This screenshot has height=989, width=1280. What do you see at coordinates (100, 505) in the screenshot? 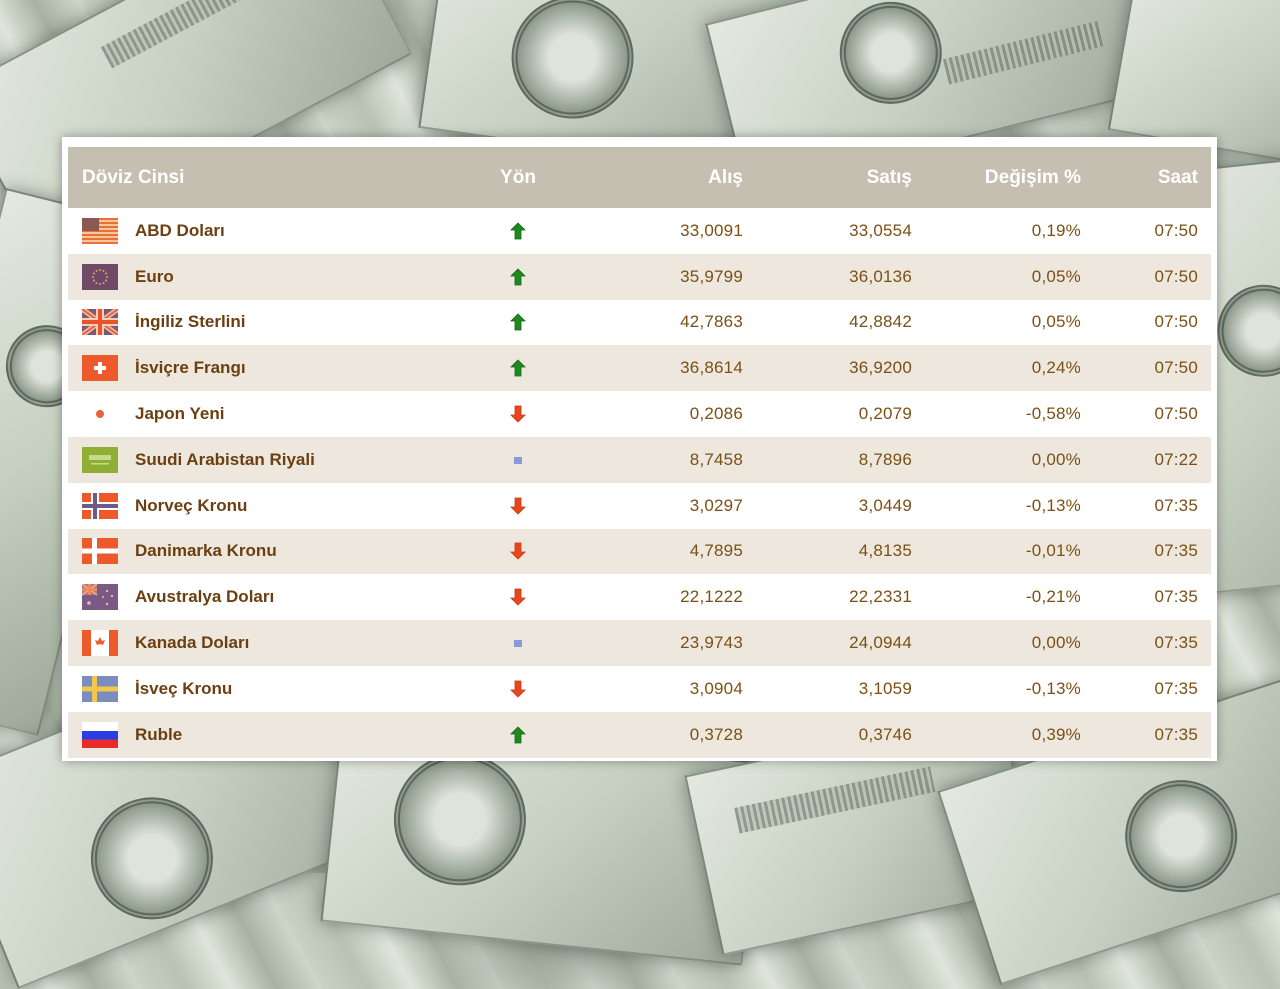
I see `no-flag-icon` at bounding box center [100, 505].